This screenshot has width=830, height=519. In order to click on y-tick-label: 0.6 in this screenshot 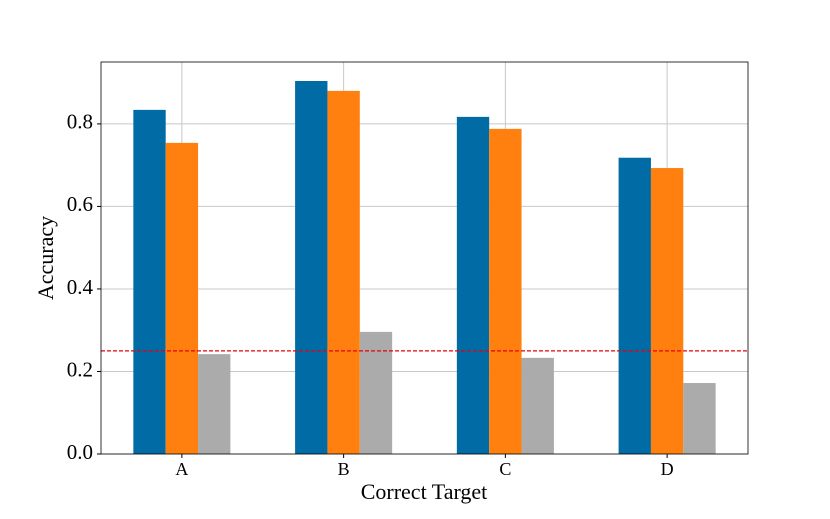, I will do `click(80, 204)`.